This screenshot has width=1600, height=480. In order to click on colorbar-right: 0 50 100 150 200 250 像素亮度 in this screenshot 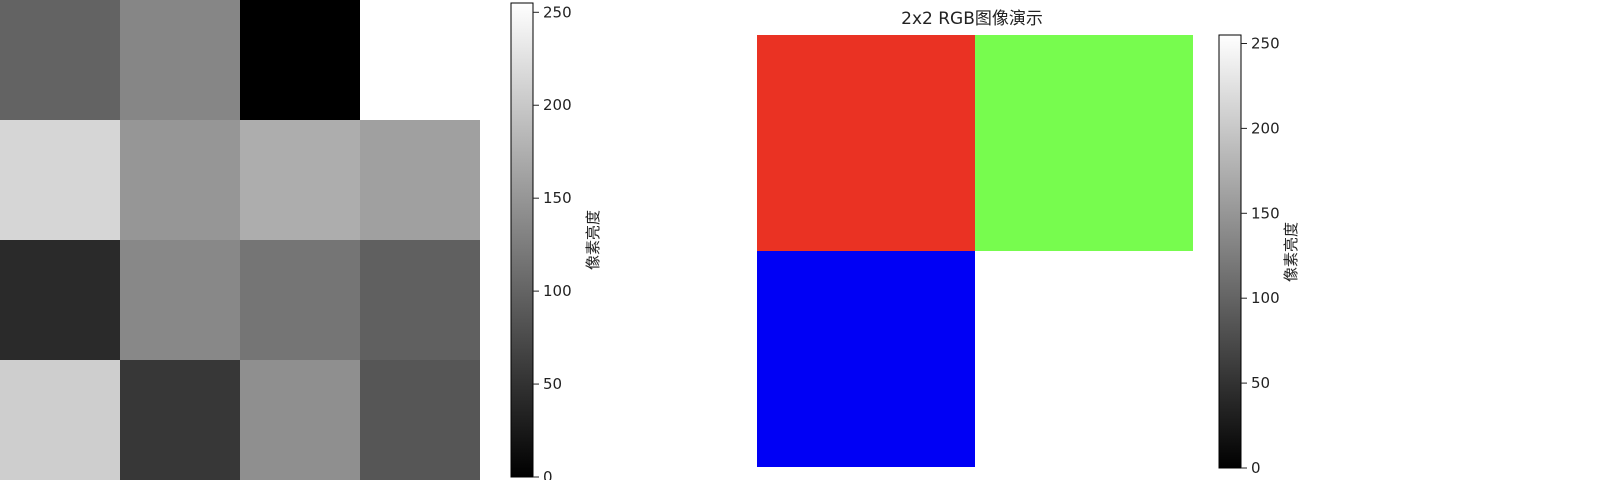, I will do `click(1259, 255)`.